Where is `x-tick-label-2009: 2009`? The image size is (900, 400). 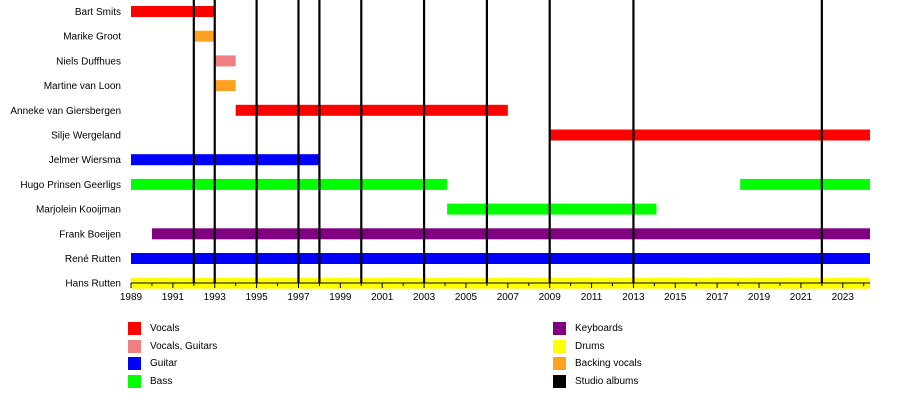
x-tick-label-2009: 2009 is located at coordinates (550, 297).